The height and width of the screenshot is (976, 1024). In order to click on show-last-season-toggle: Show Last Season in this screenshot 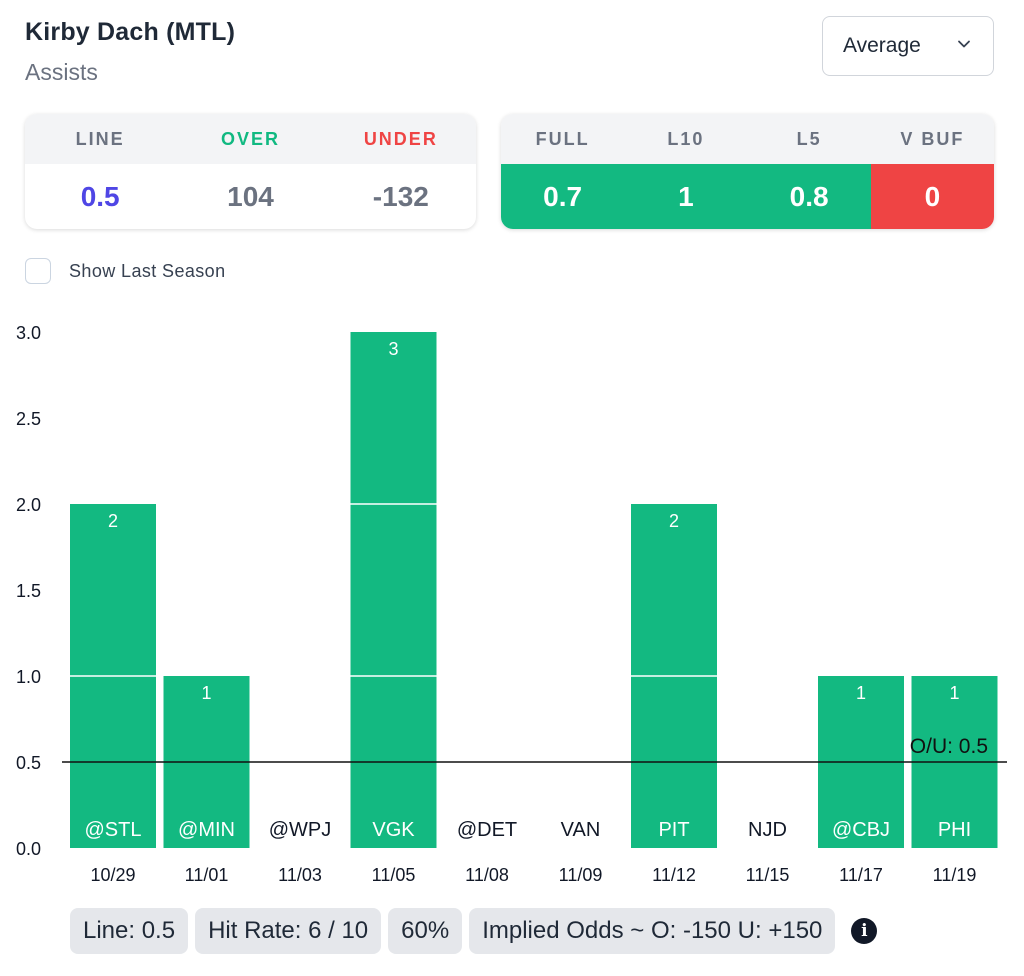, I will do `click(125, 271)`.